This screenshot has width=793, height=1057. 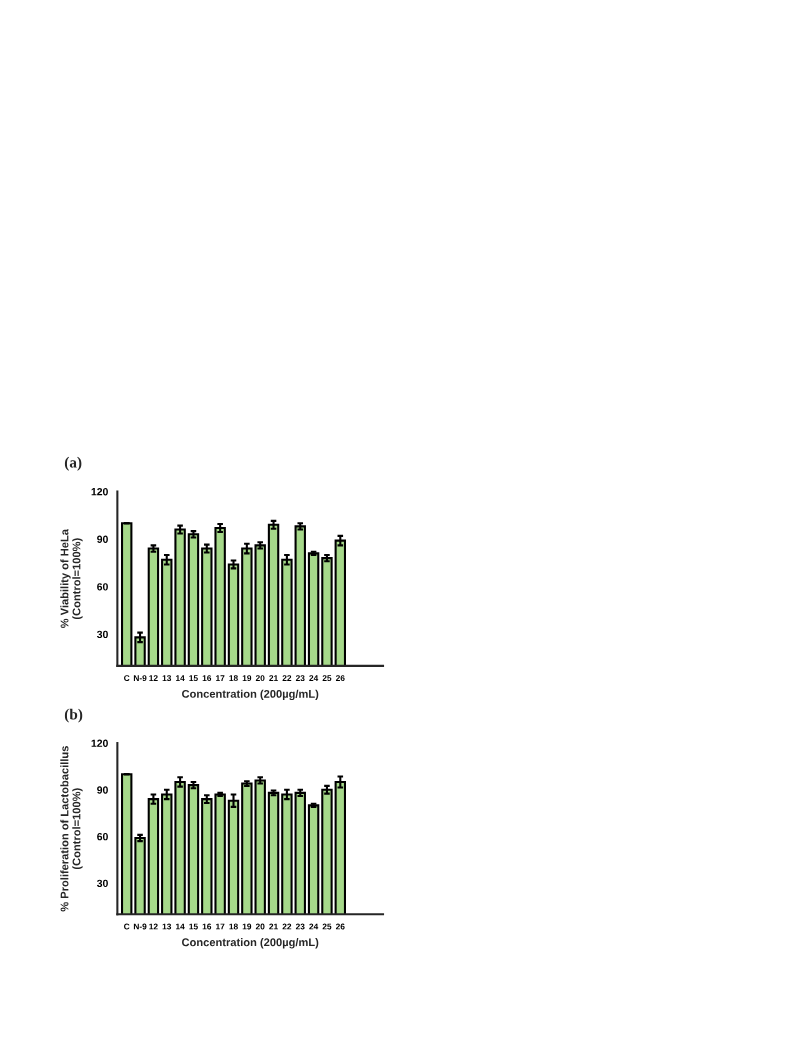 I want to click on y-axis-title: % Viability of HeLa (Control=100%), so click(x=71, y=579).